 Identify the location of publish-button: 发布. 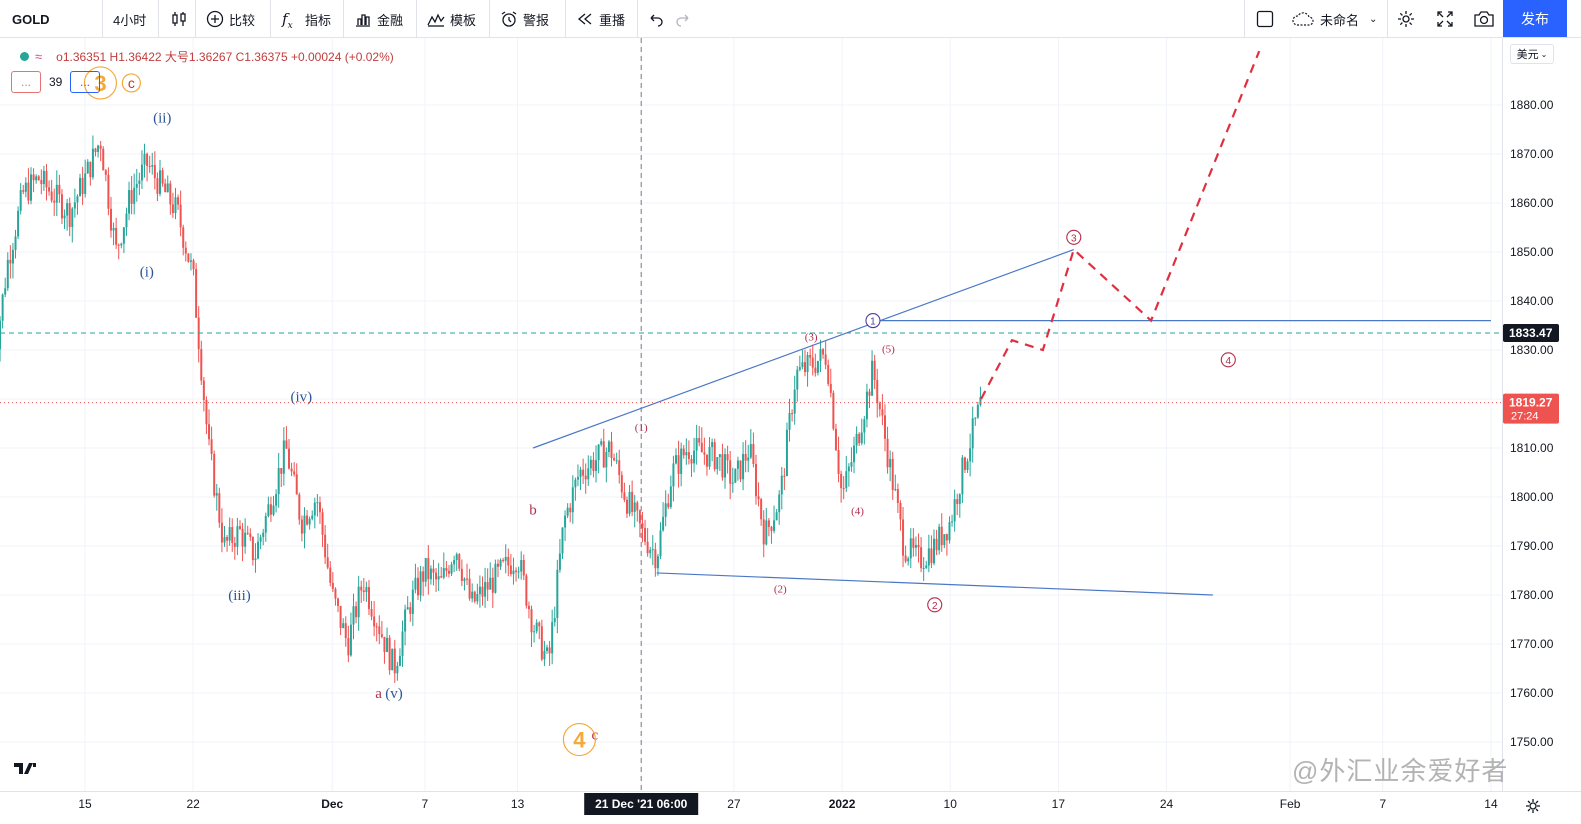
(1535, 18).